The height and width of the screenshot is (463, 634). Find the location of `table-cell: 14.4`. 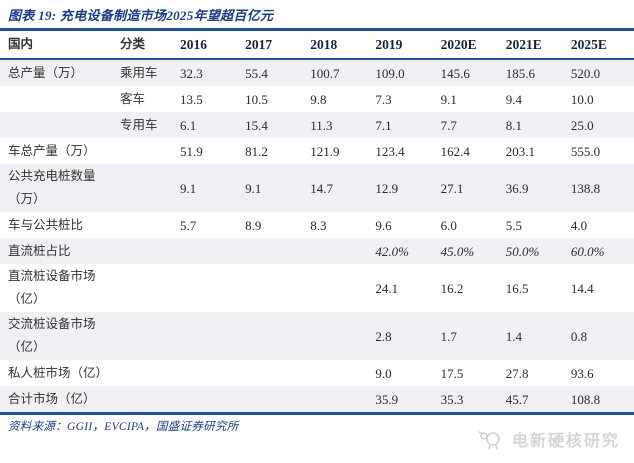

table-cell: 14.4 is located at coordinates (582, 288).